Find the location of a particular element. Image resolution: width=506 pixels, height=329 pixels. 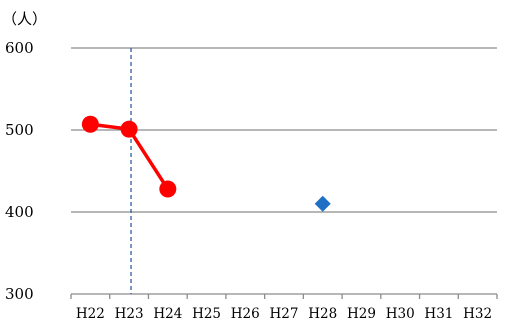

x-tick-label: H30 is located at coordinates (400, 314).